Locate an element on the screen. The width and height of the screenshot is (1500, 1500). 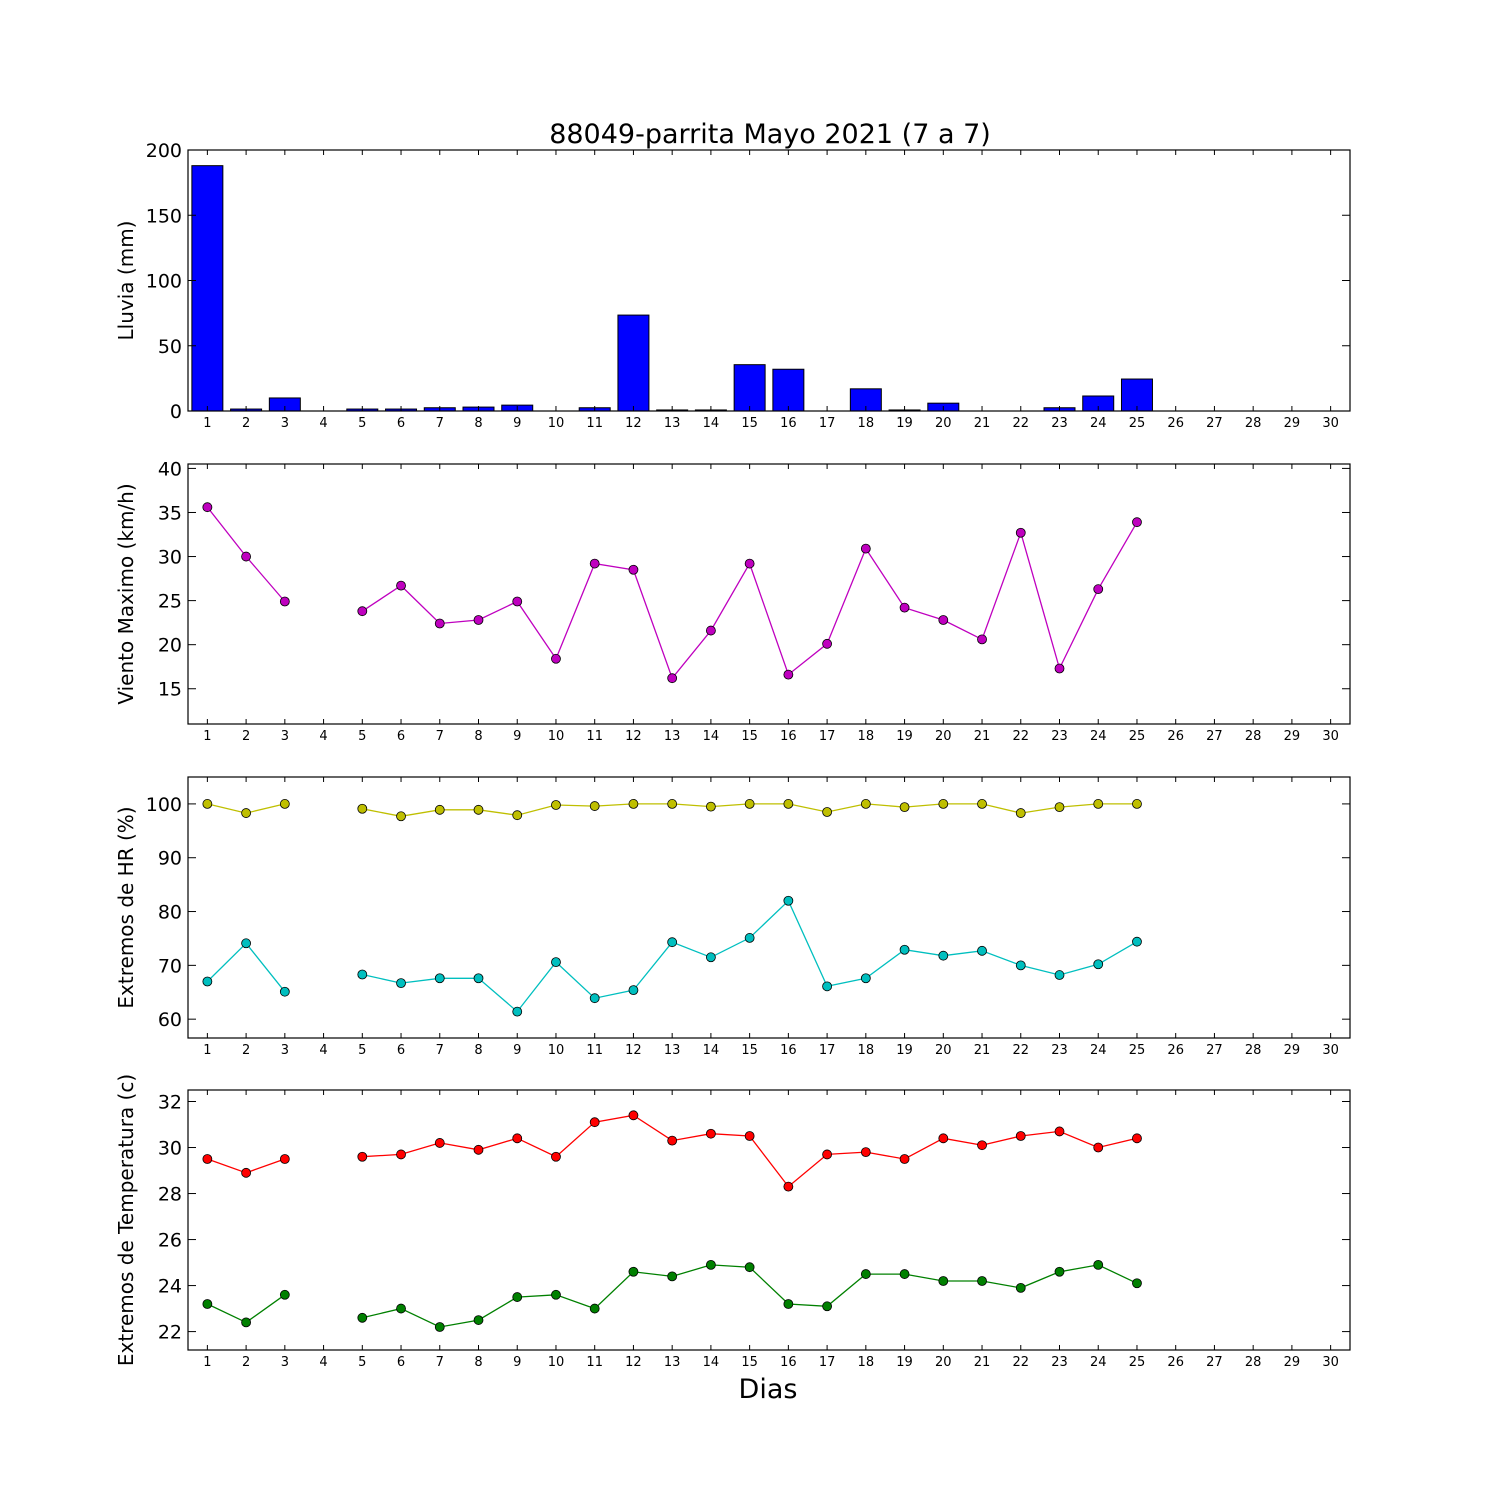
x-tick-label: 7 is located at coordinates (440, 1050).